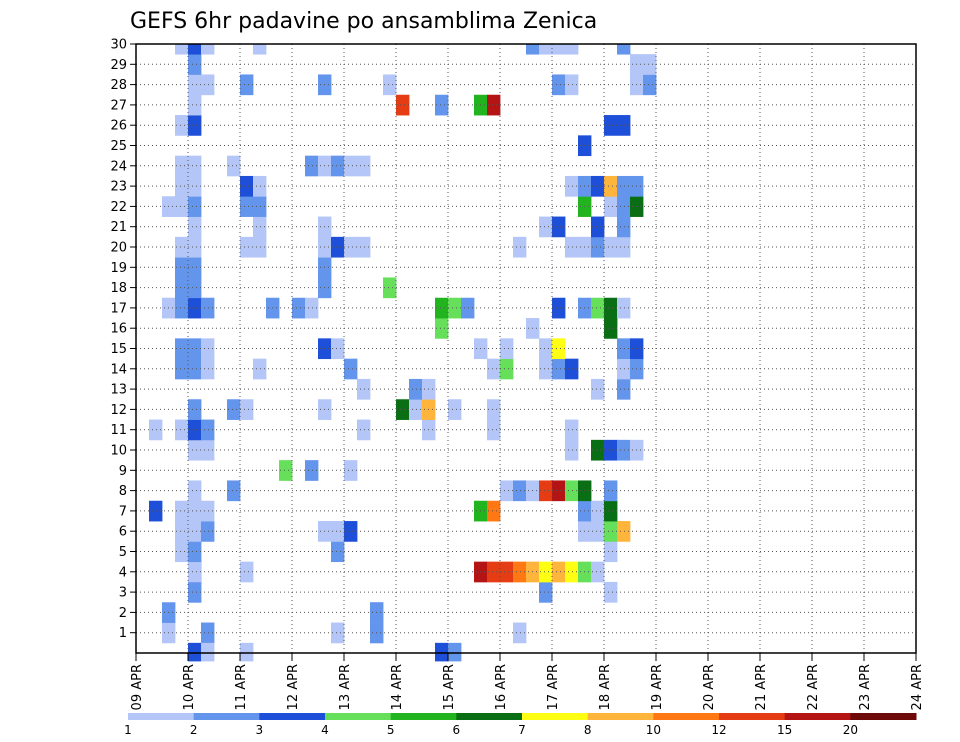 This screenshot has width=960, height=742. What do you see at coordinates (457, 730) in the screenshot?
I see `colorbar-label: 6` at bounding box center [457, 730].